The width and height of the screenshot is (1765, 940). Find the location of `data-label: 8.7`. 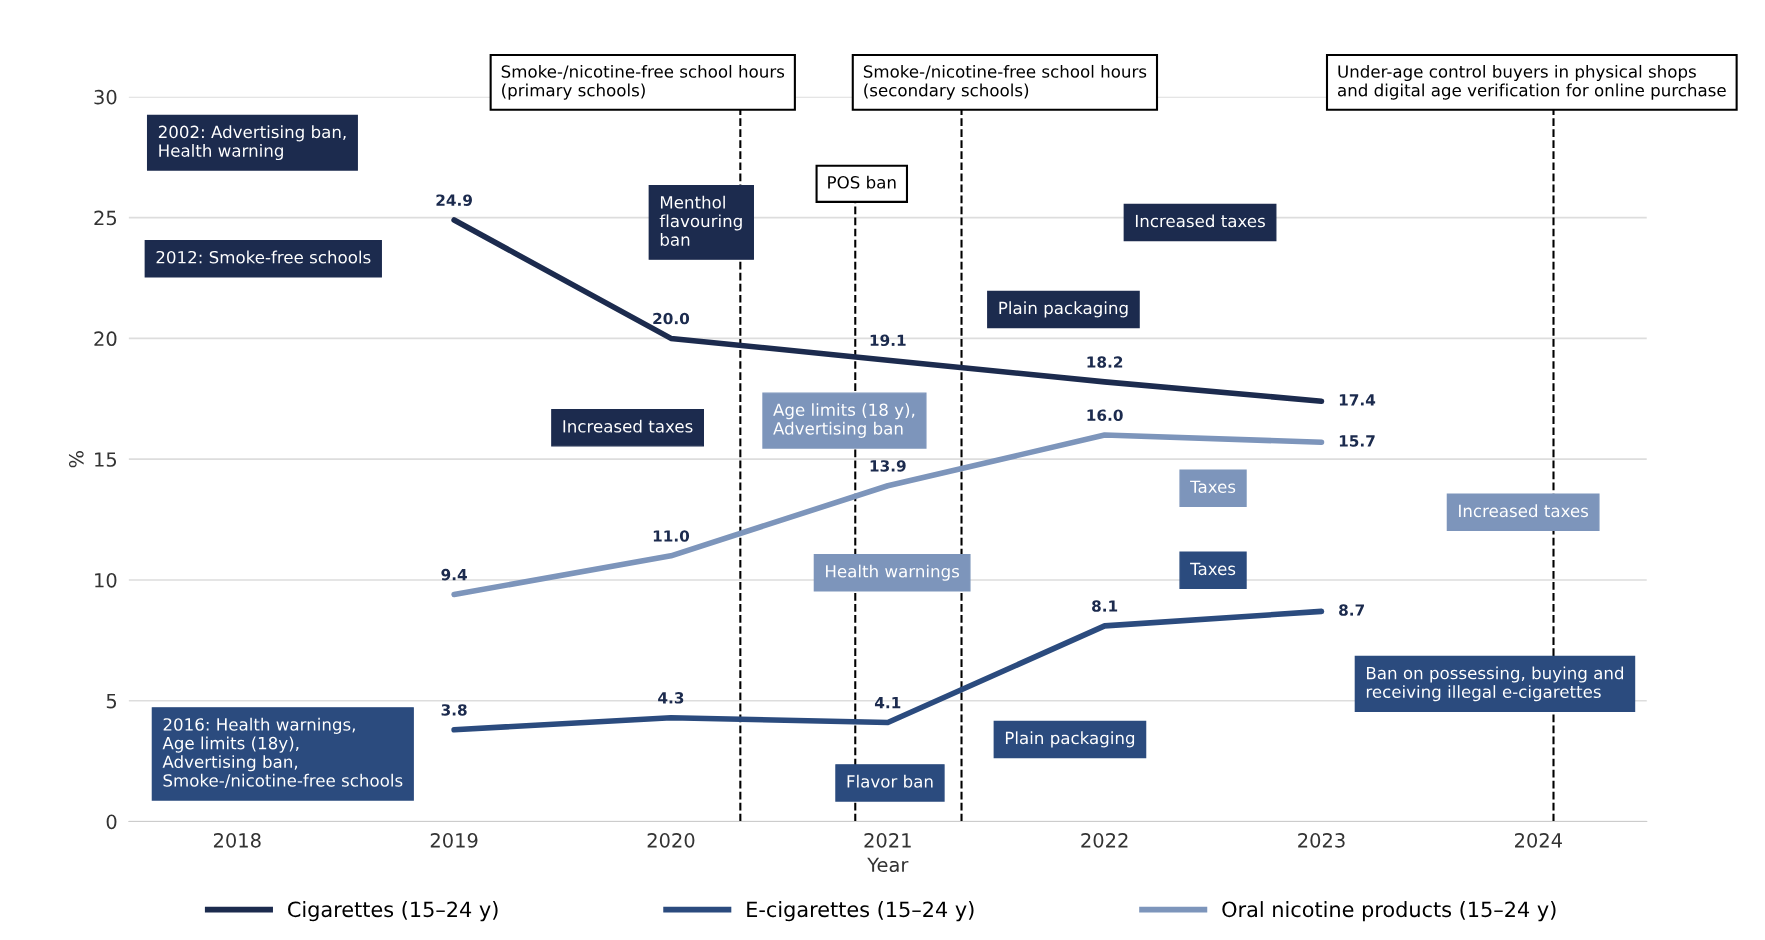

data-label: 8.7 is located at coordinates (1351, 610).